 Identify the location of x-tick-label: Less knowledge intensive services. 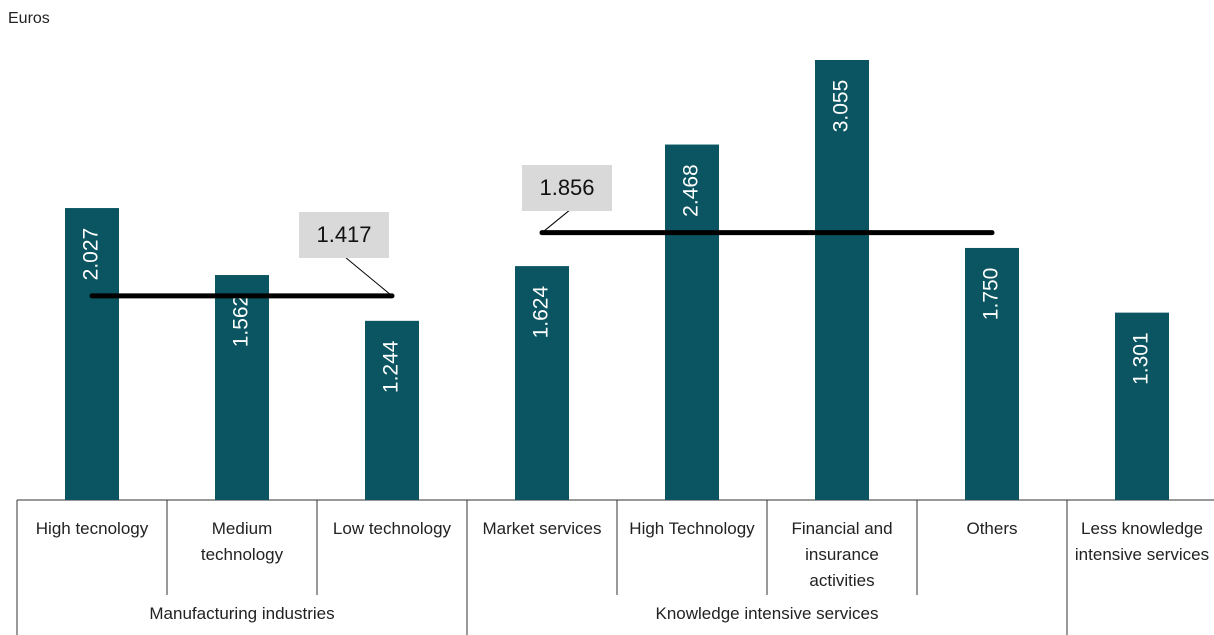
(1142, 541).